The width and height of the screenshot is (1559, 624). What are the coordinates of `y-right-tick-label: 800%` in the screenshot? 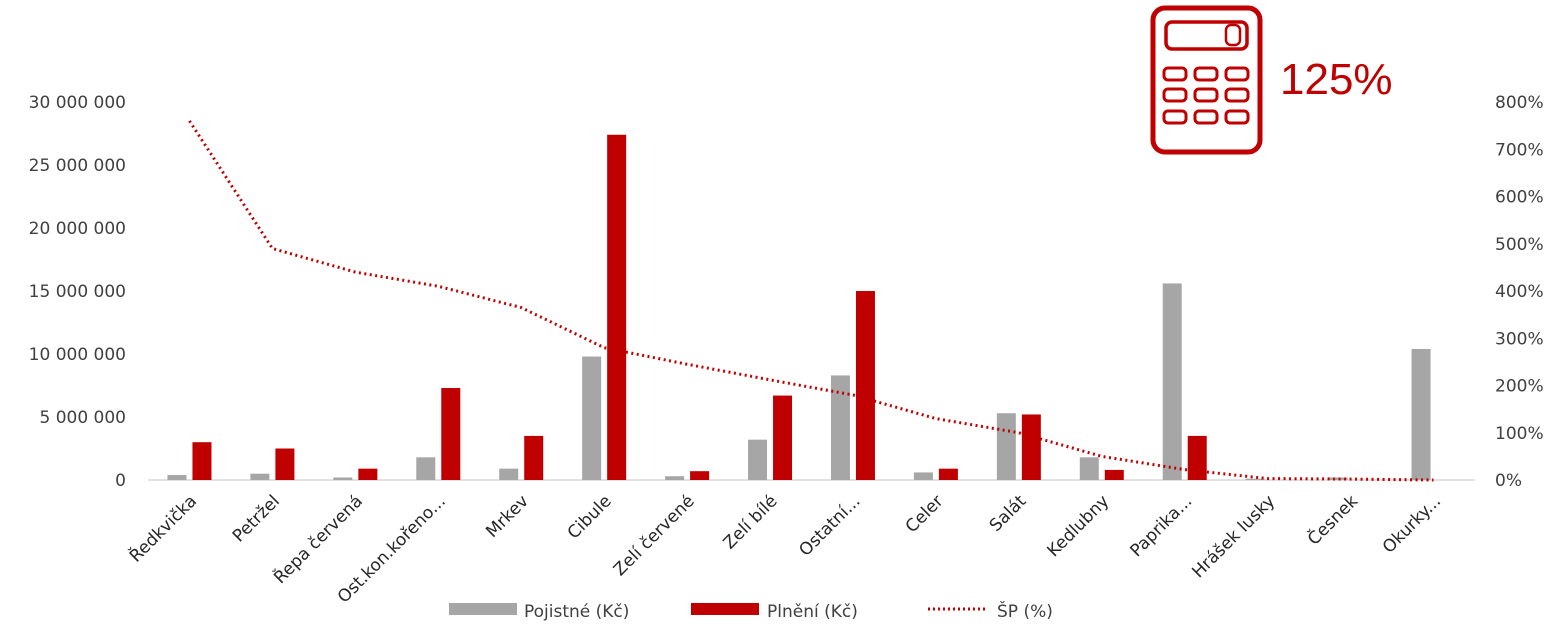 It's located at (1519, 103).